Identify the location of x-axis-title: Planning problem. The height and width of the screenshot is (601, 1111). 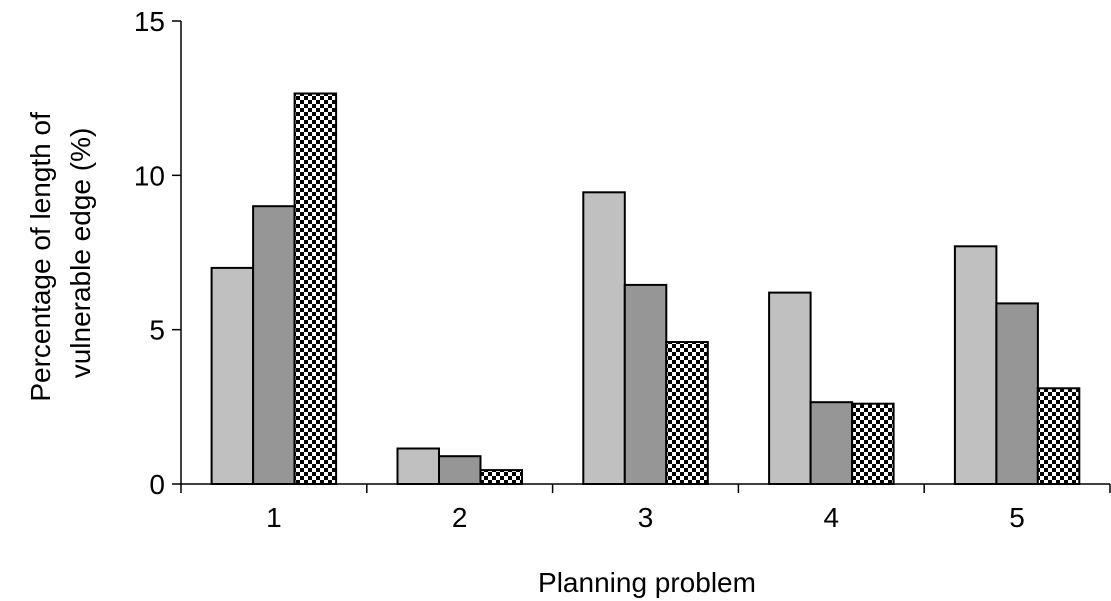
(647, 582).